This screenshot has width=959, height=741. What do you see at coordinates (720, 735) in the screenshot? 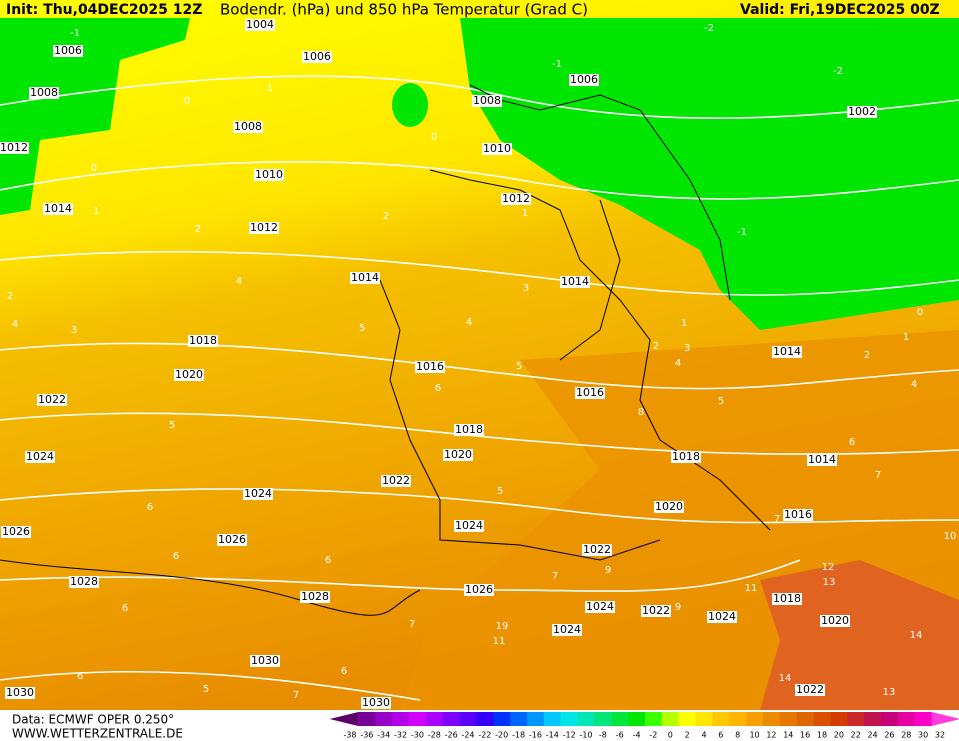
I see `colorbar-tick-label: 6` at bounding box center [720, 735].